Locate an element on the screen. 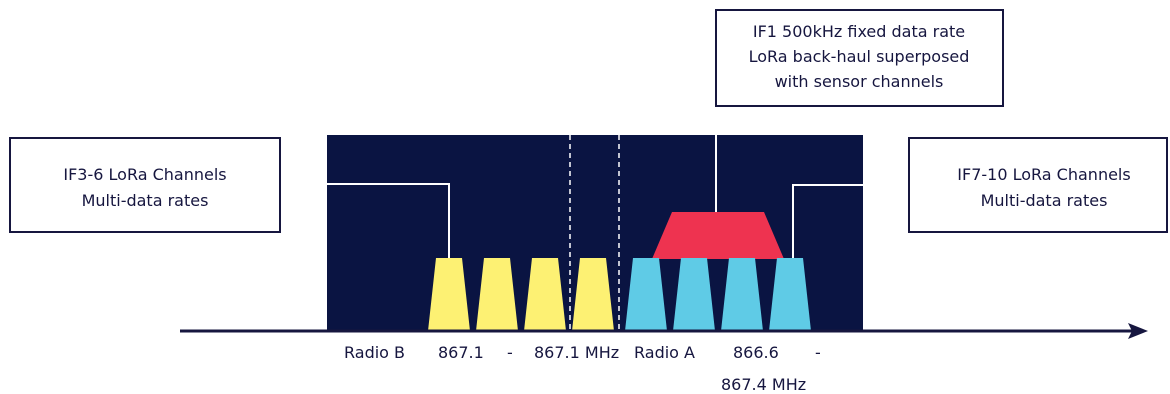  radio-a-channels is located at coordinates (718, 294).